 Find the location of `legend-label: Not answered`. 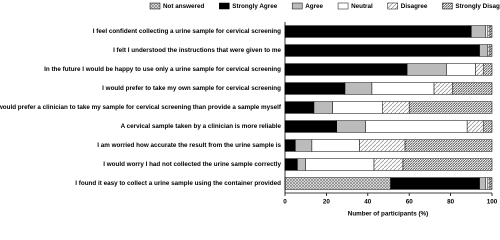

legend-label: Not answered is located at coordinates (183, 6).